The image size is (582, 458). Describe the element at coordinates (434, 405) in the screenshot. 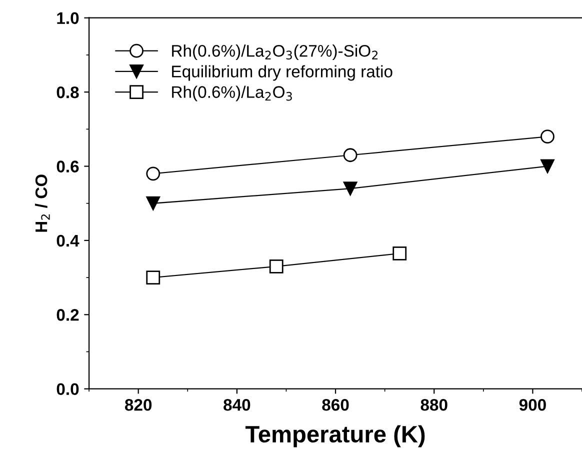

I see `x-tick-label: 880` at that location.